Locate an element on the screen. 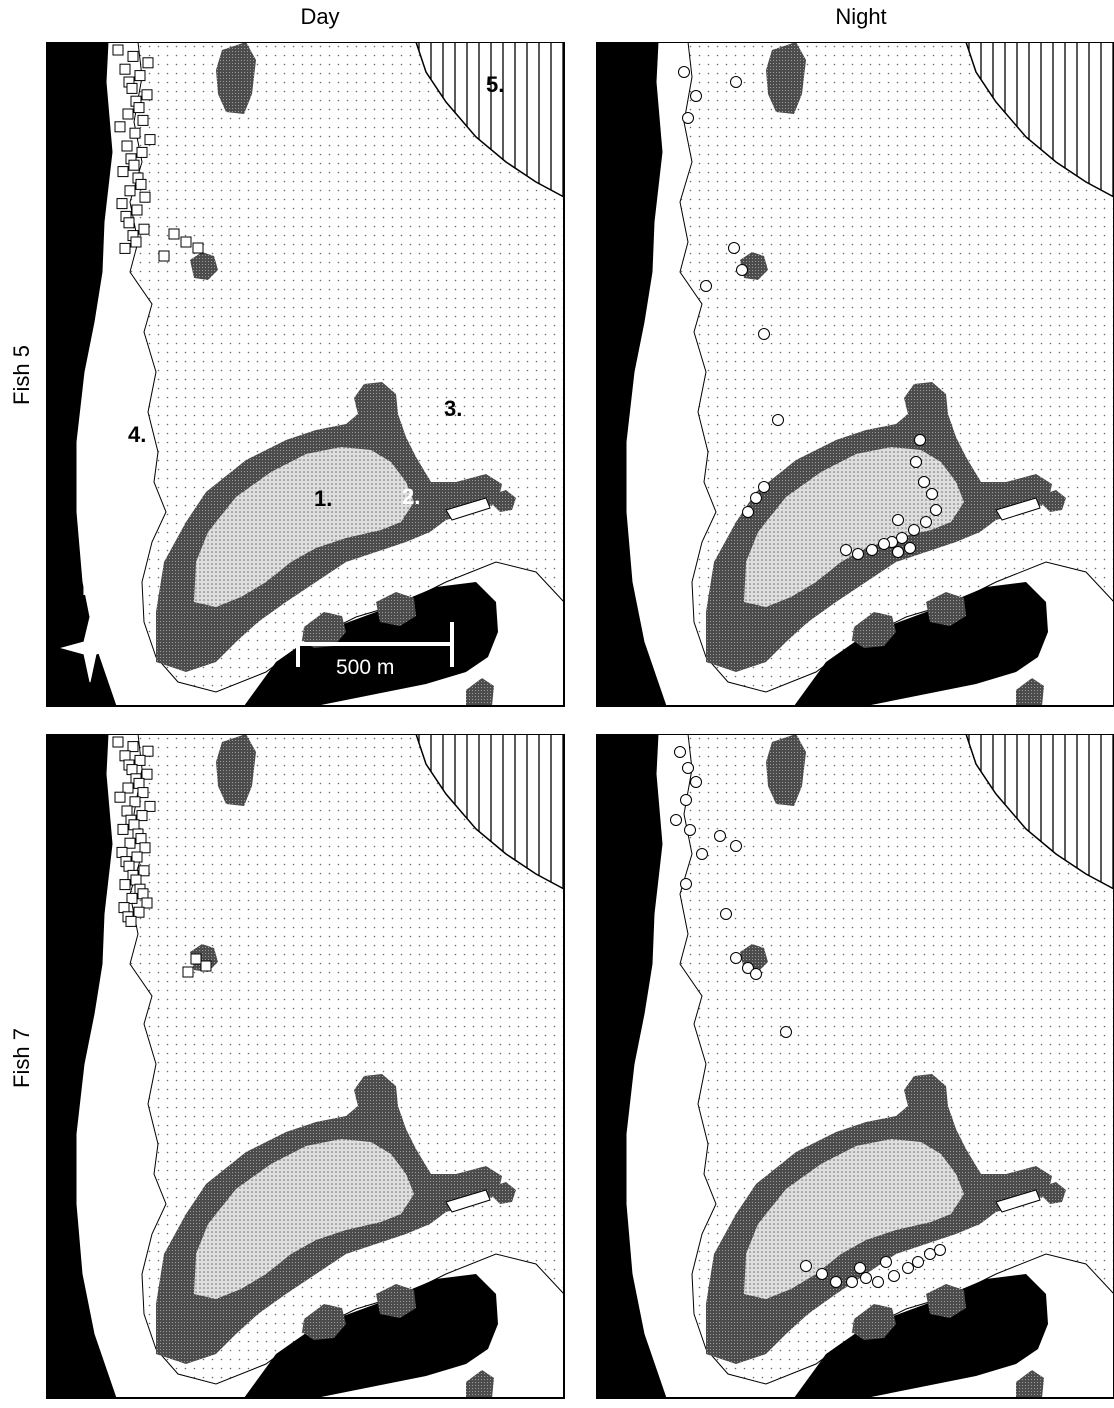  scale-bar-label: 500 m is located at coordinates (365, 667).